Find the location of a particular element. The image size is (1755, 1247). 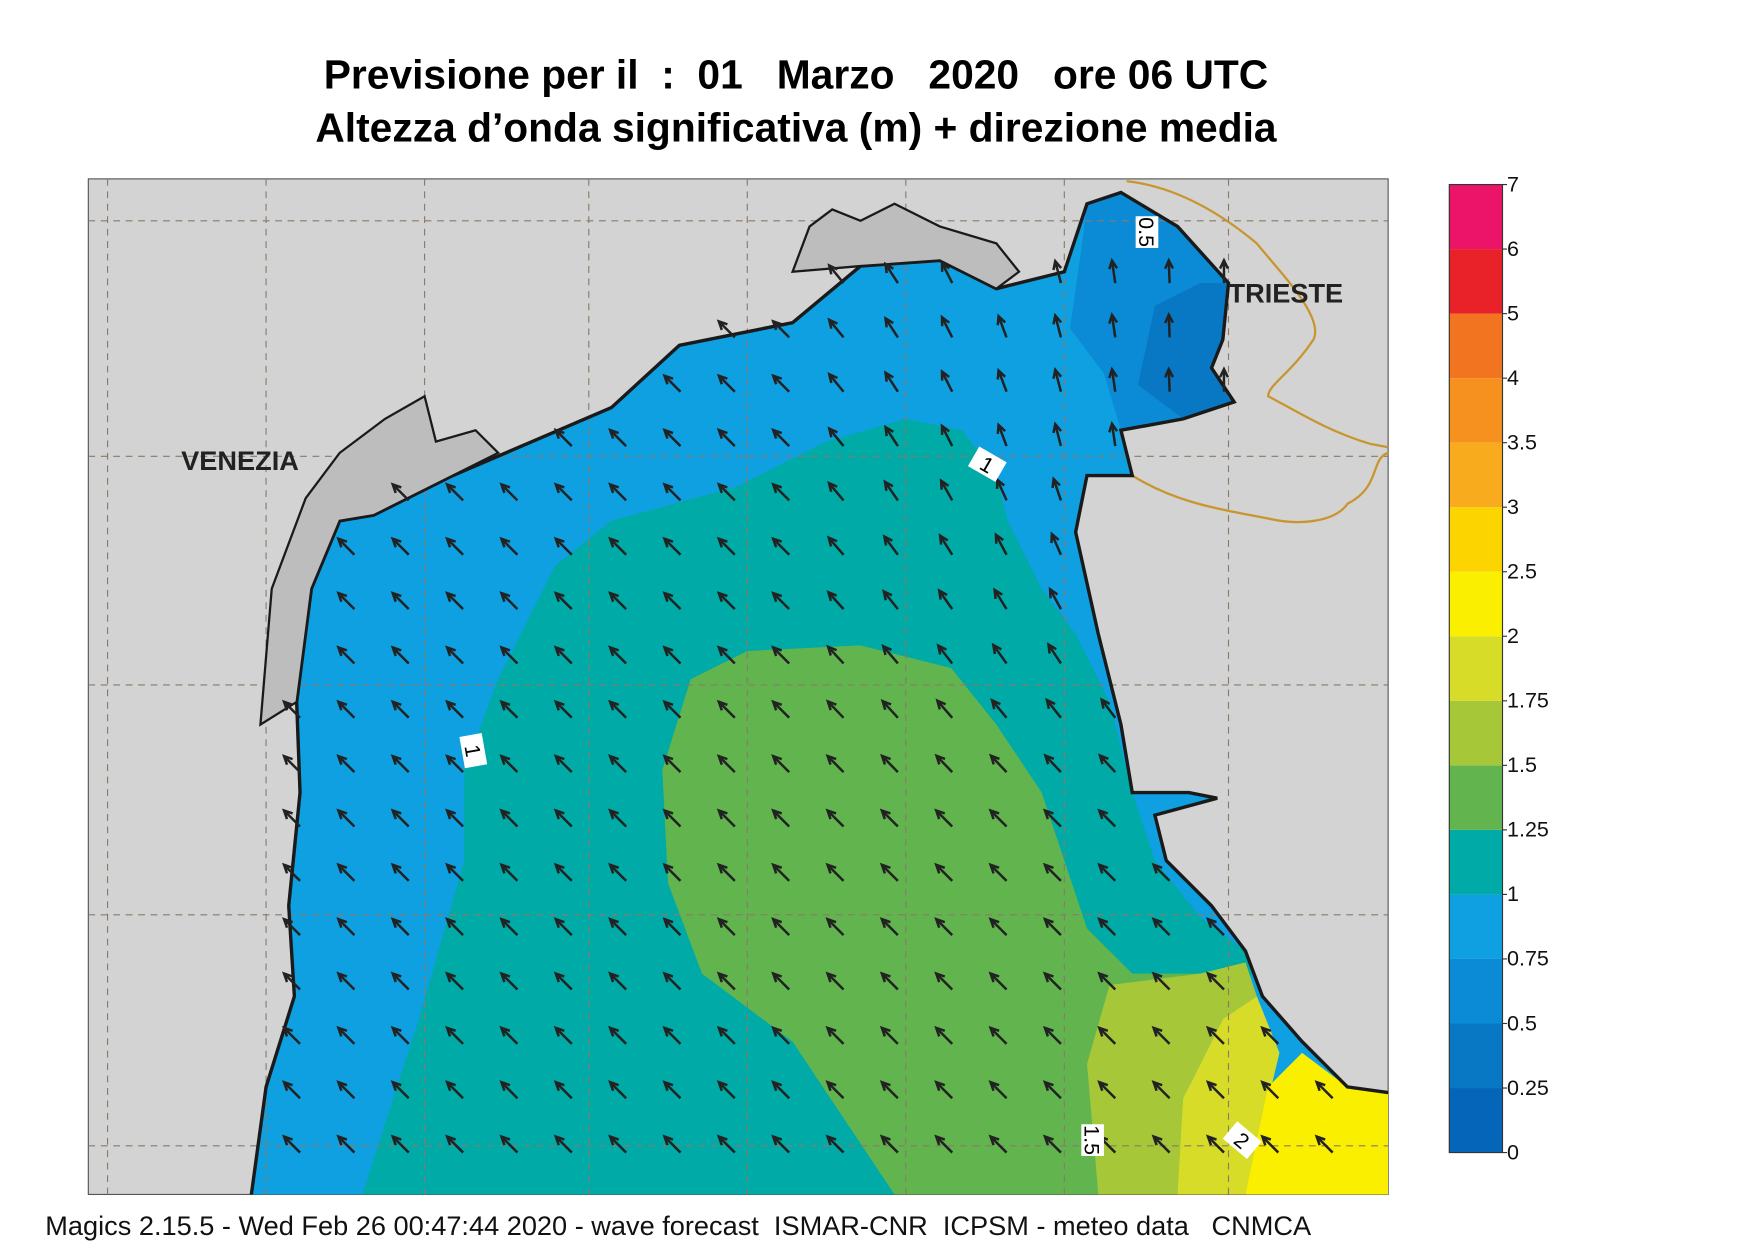

place-label: TRIESTE is located at coordinates (1286, 292).